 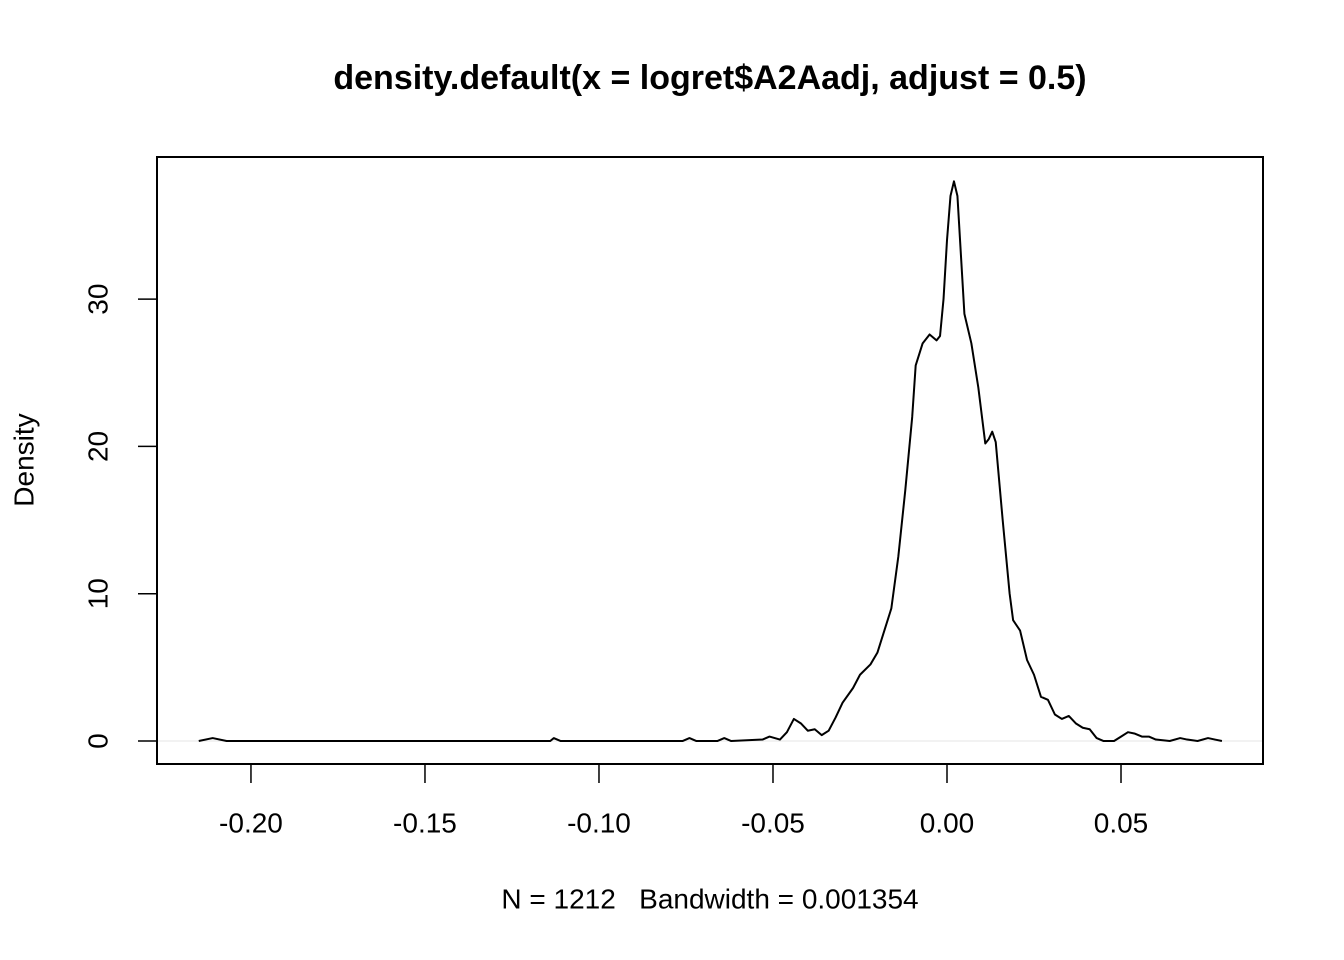 I want to click on y-tick-label: 0, so click(x=97, y=741).